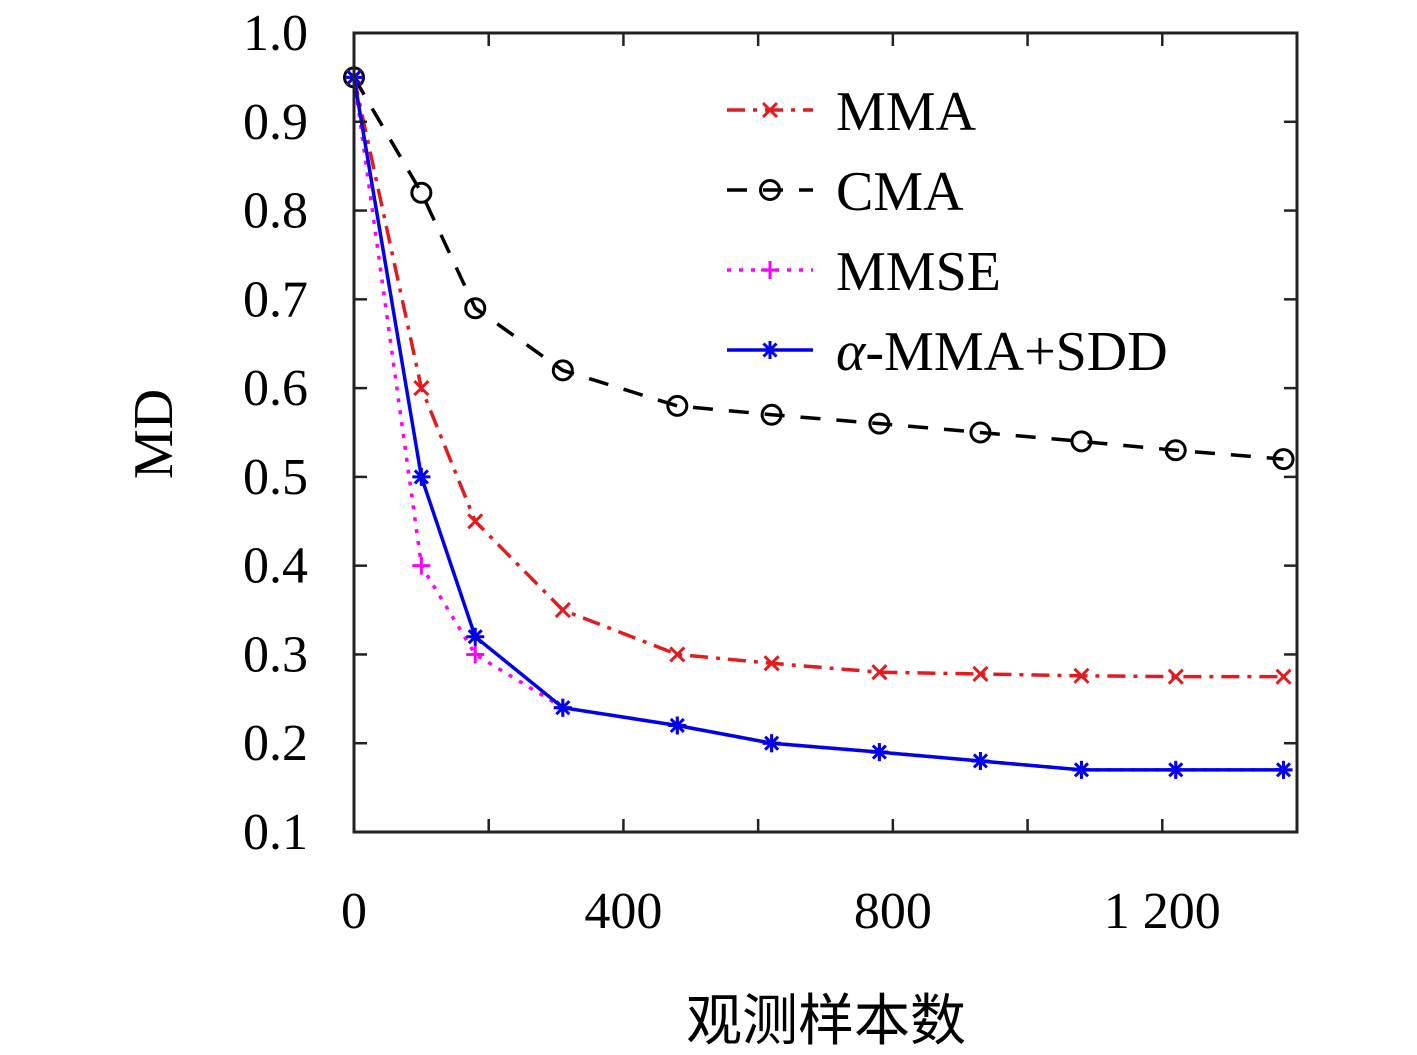 The height and width of the screenshot is (1055, 1417). I want to click on y-tick-label-0: 0.1, so click(275, 832).